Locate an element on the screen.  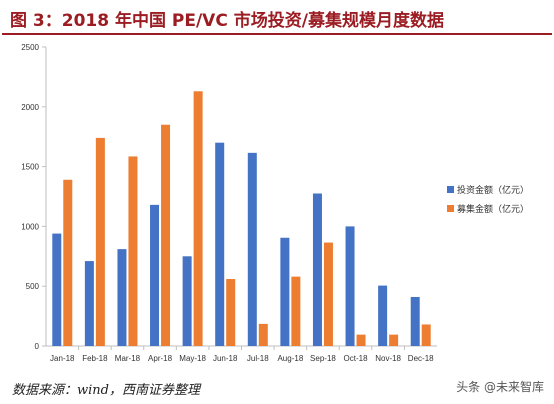
watermark: 头条 @未来智库 is located at coordinates (500, 387).